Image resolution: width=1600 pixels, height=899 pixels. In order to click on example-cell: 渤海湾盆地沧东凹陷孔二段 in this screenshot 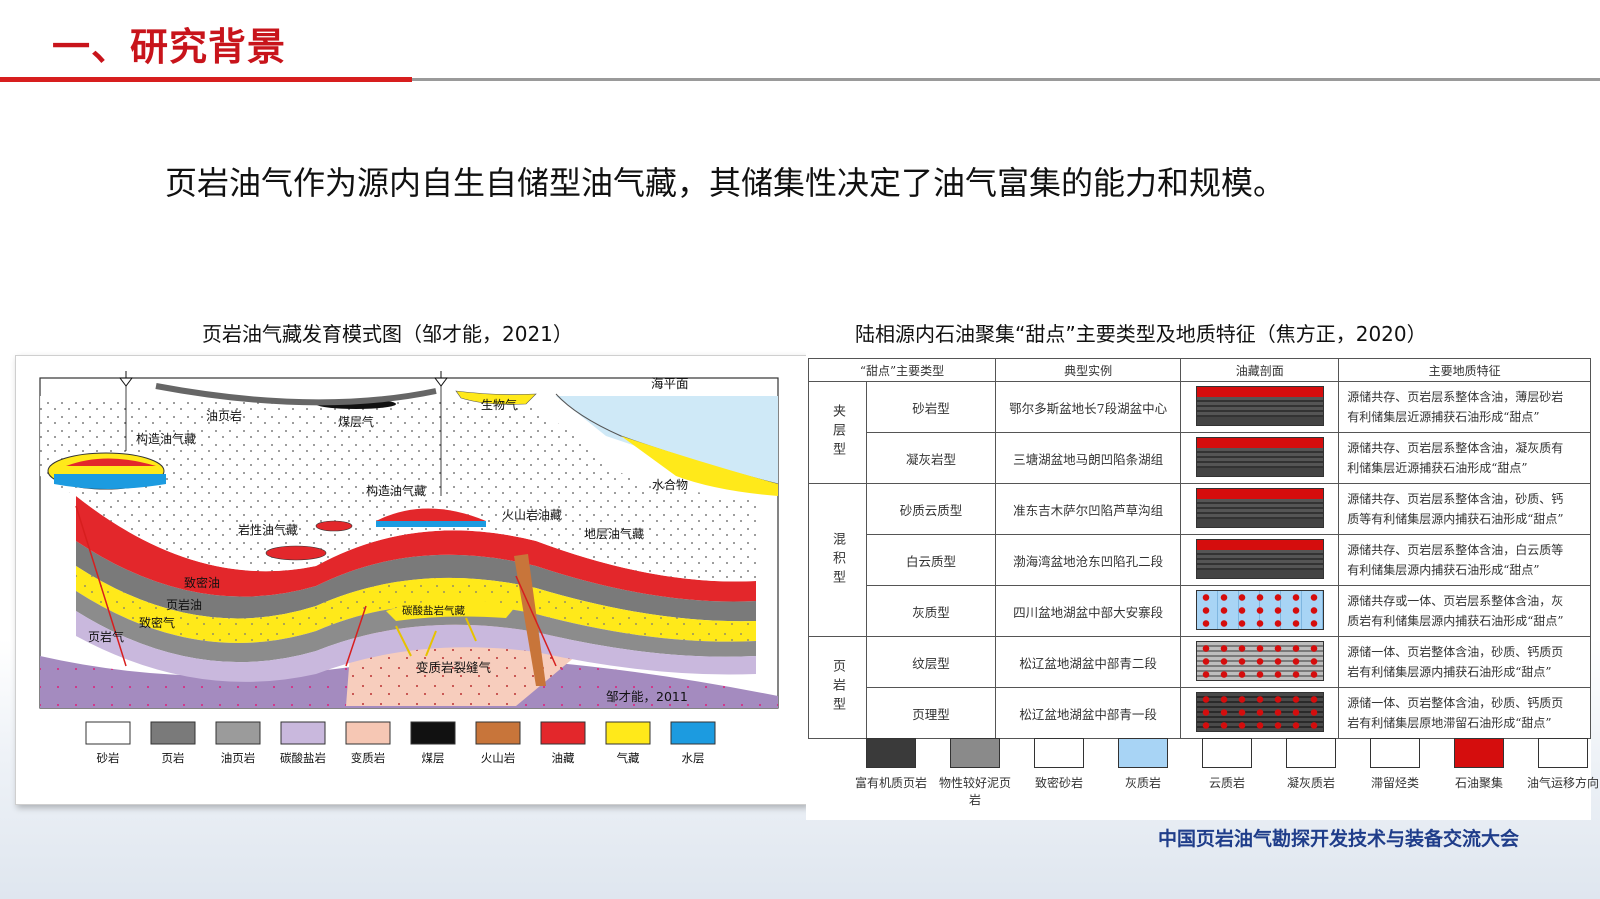, I will do `click(1088, 560)`.